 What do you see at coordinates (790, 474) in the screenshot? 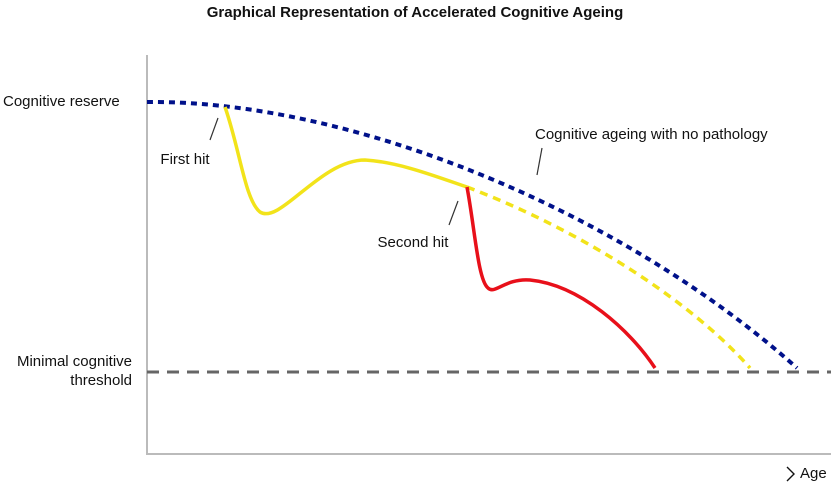
I see `chevron-icon` at bounding box center [790, 474].